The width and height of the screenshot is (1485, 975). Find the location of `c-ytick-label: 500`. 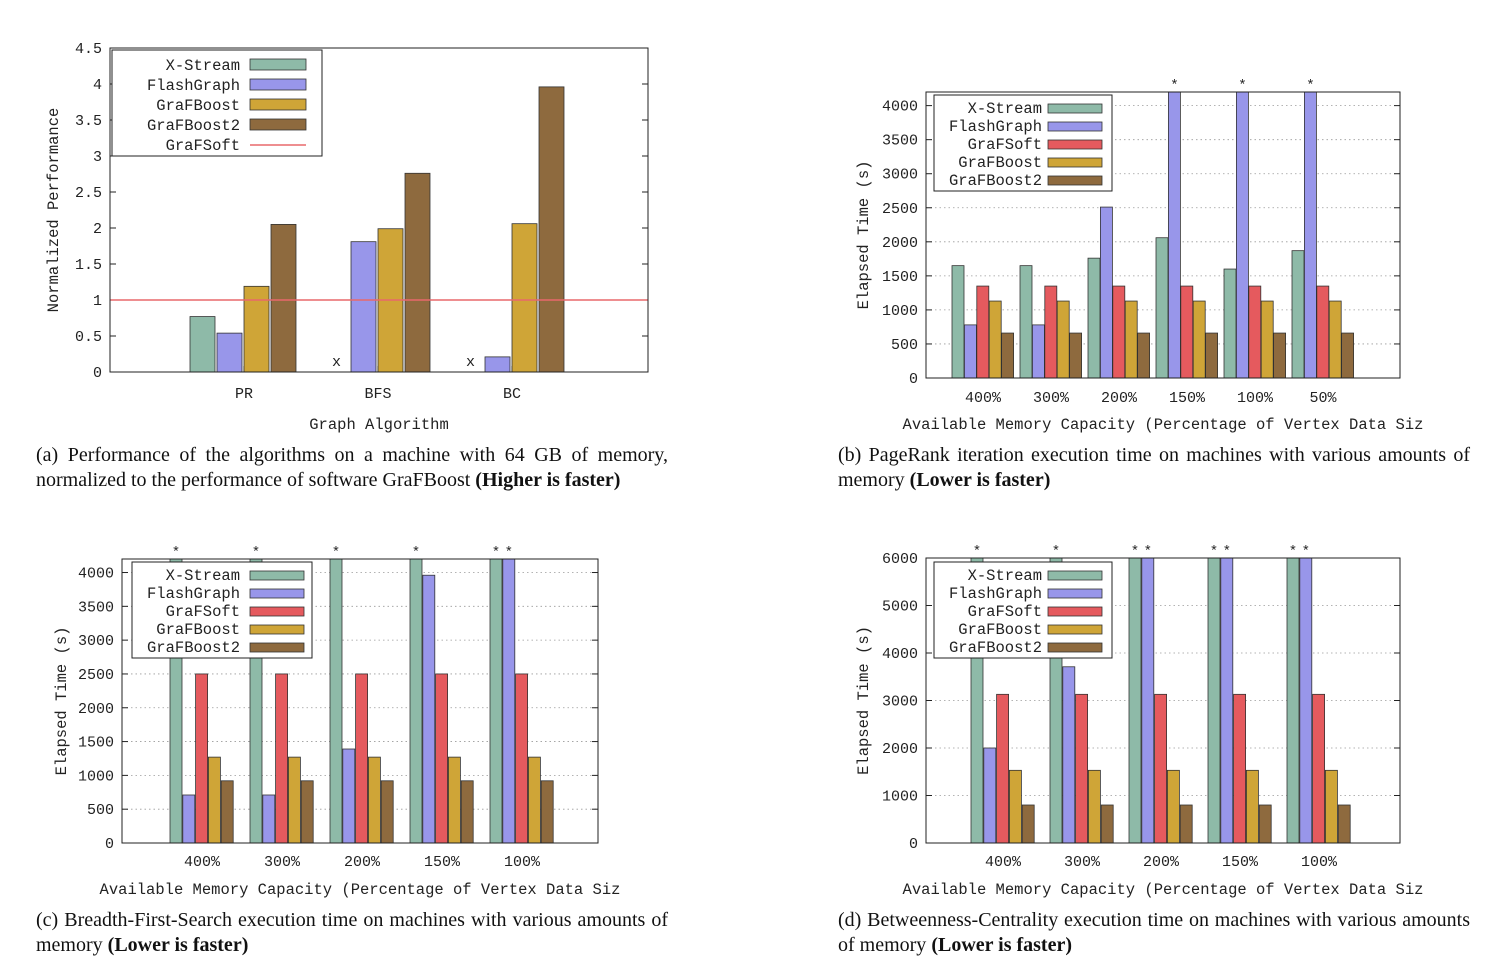

c-ytick-label: 500 is located at coordinates (100, 810).